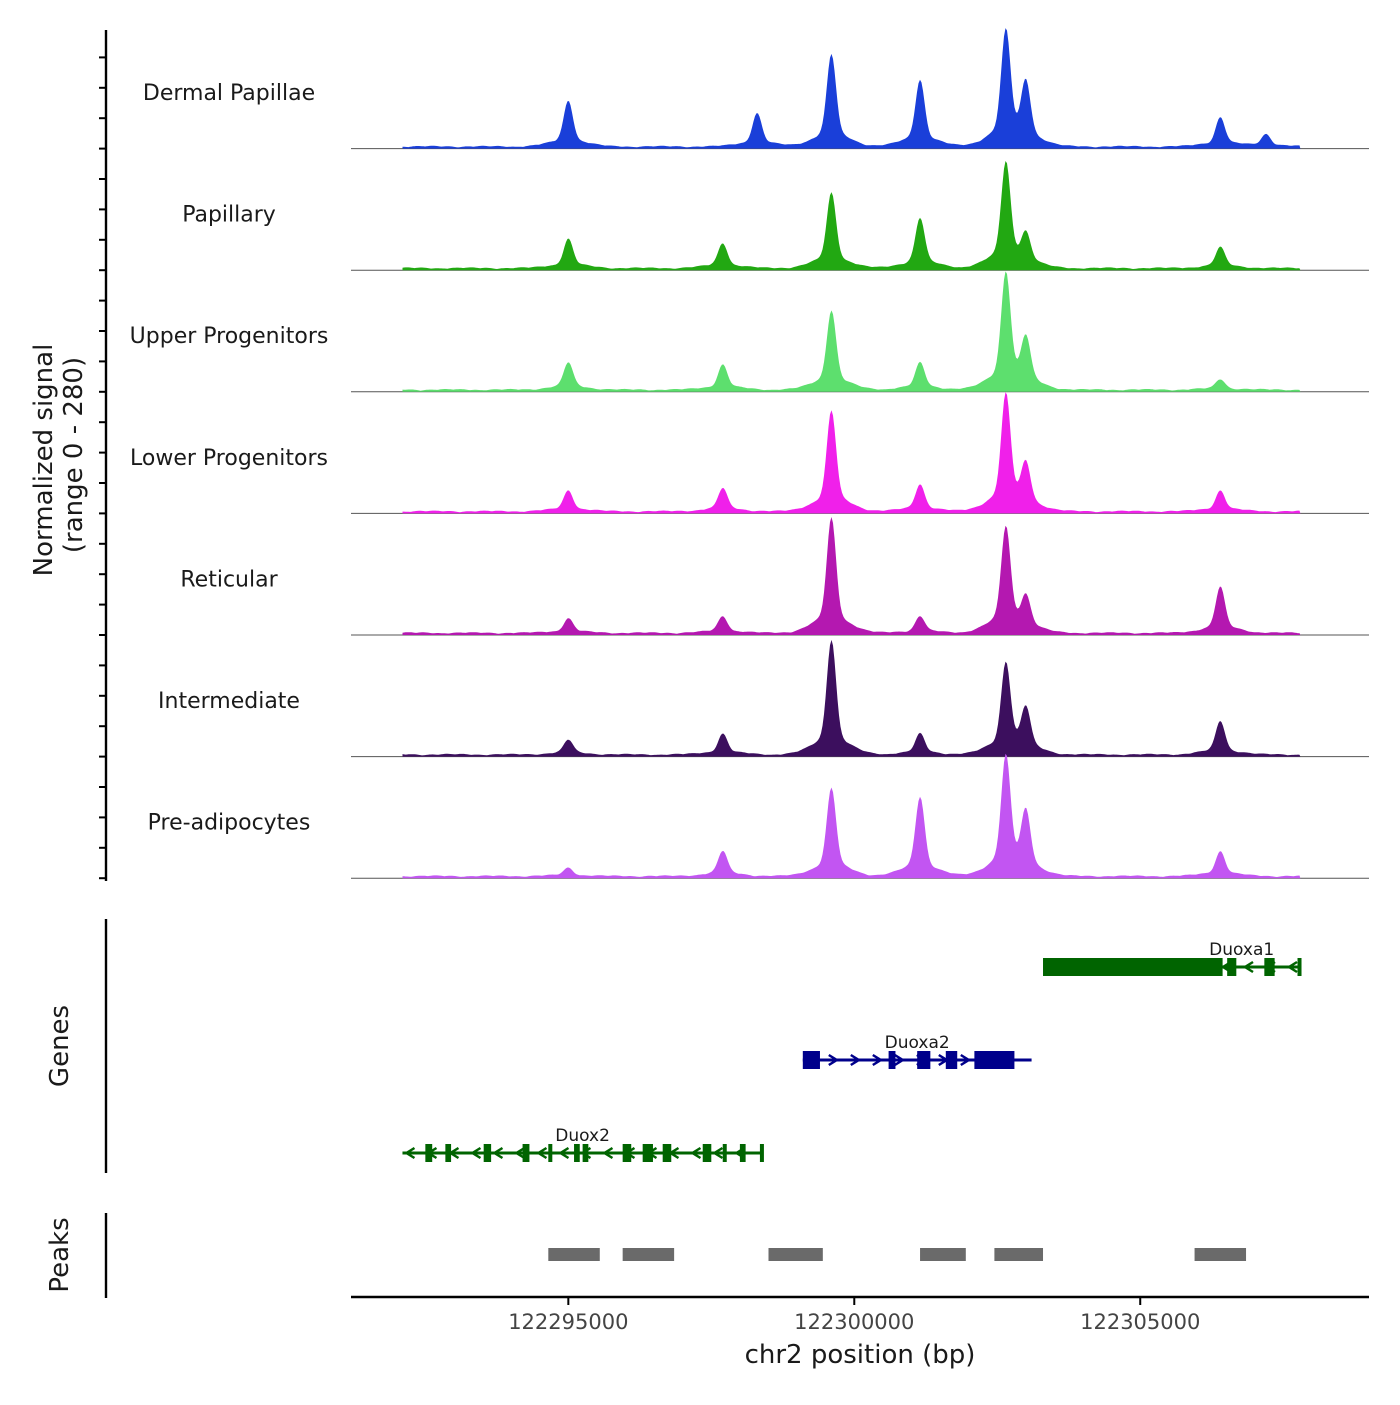 The width and height of the screenshot is (1400, 1405). I want to click on coverage-track: Papillary, so click(775, 216).